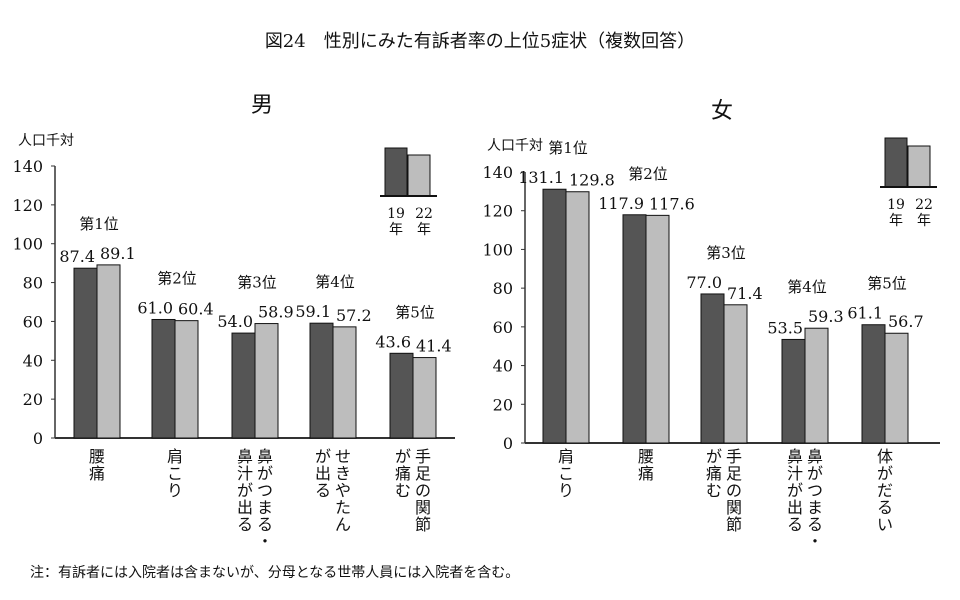 Image resolution: width=960 pixels, height=600 pixels. What do you see at coordinates (480, 41) in the screenshot?
I see `figure-title: 図24 性別にみた有訴者率の上位5症状（複数回答）` at bounding box center [480, 41].